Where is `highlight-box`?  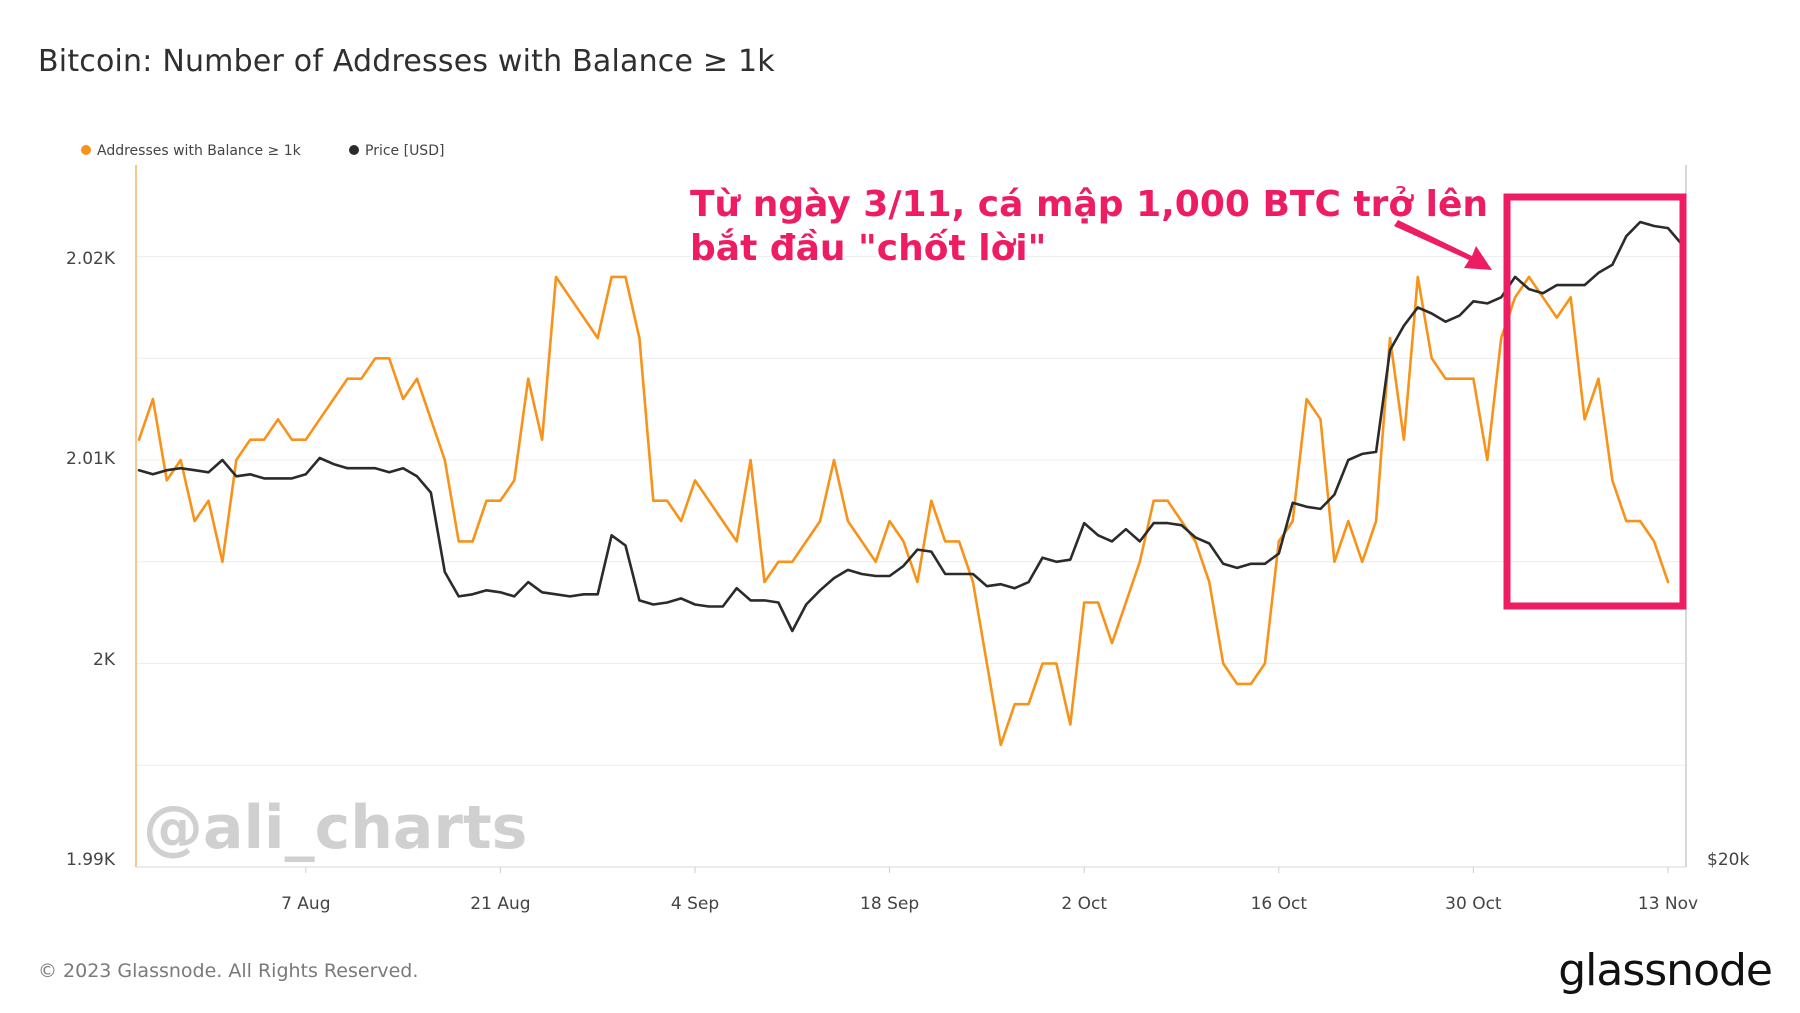 highlight-box is located at coordinates (1595, 401).